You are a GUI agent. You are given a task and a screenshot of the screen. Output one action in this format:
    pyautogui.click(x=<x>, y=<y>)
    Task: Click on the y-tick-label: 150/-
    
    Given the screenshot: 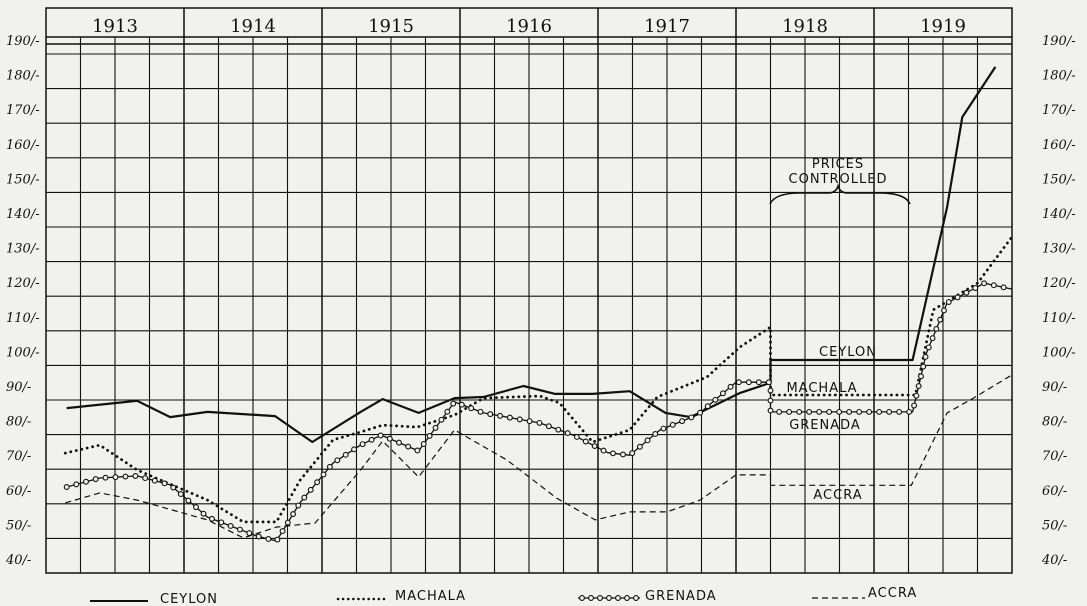 What is the action you would take?
    pyautogui.click(x=23, y=179)
    